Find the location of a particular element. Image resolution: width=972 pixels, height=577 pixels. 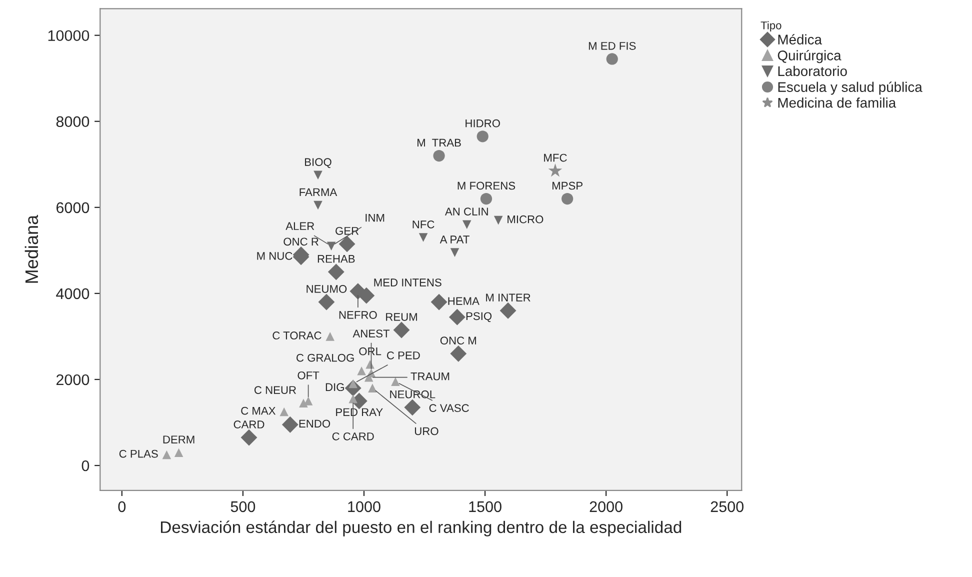

annotation: REUM is located at coordinates (401, 317).